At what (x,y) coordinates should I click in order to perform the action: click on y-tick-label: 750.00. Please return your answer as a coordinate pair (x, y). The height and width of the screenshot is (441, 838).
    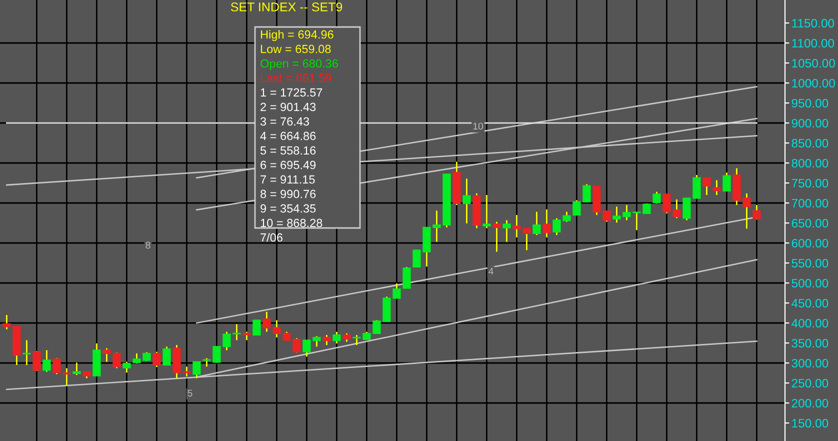
    Looking at the image, I should click on (810, 183).